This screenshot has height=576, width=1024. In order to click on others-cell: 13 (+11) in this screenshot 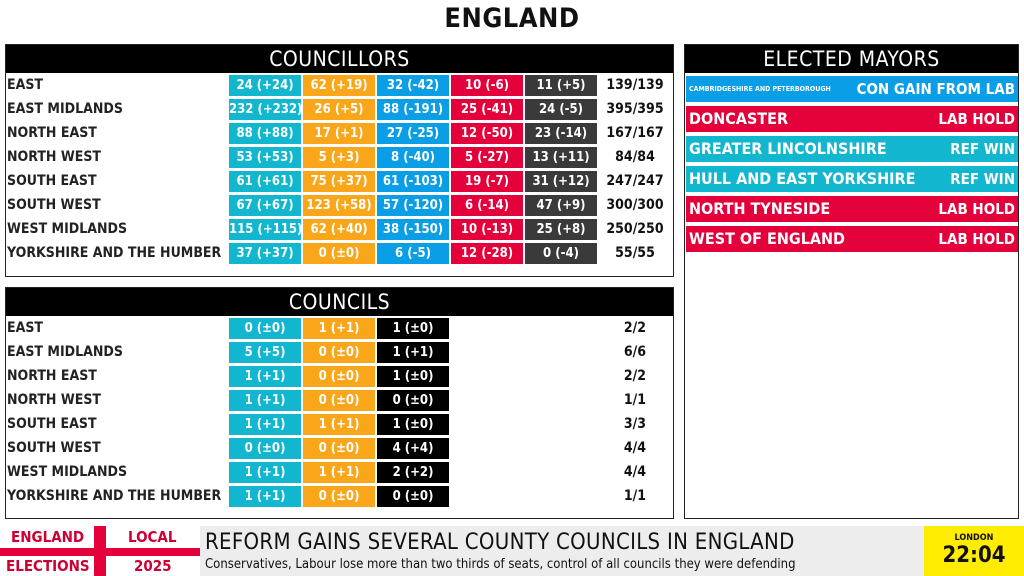, I will do `click(561, 157)`.